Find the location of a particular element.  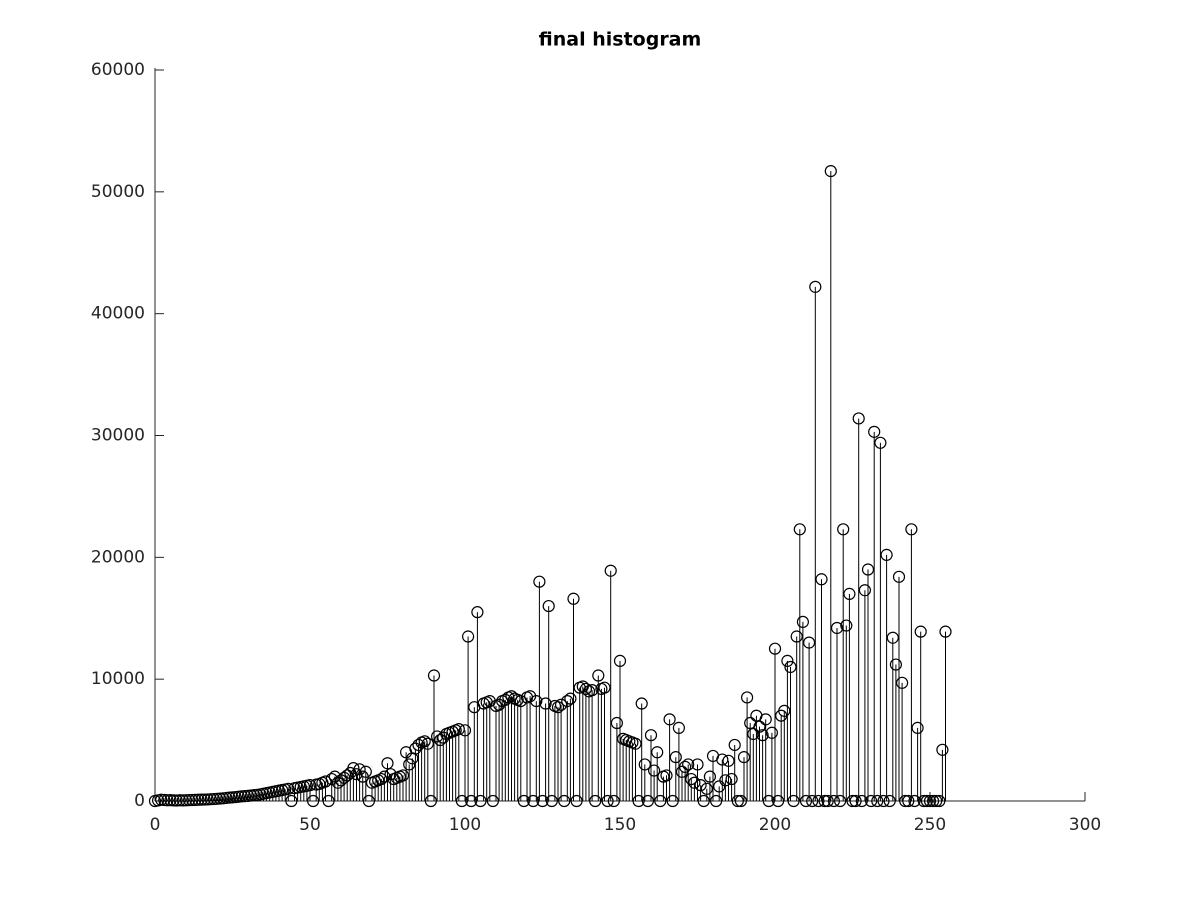

x-tick-label: 150 is located at coordinates (620, 825).